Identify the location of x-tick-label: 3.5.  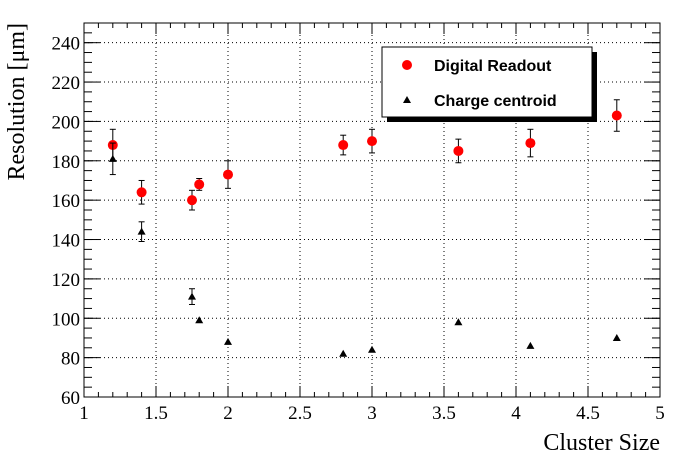
(444, 413).